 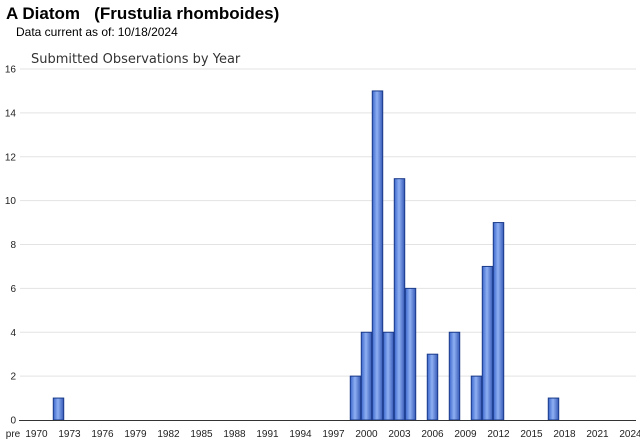 I want to click on x-tick-label: 1997, so click(x=333, y=434).